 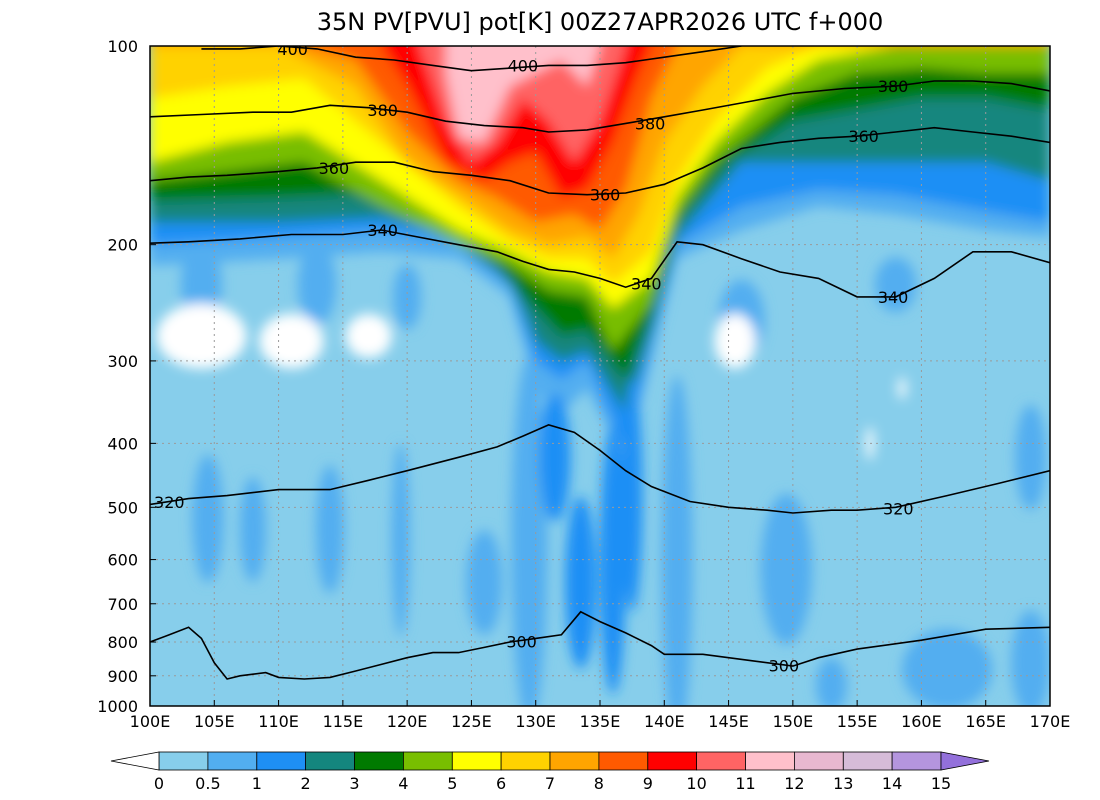 What do you see at coordinates (122, 676) in the screenshot?
I see `y-tick-label: 900` at bounding box center [122, 676].